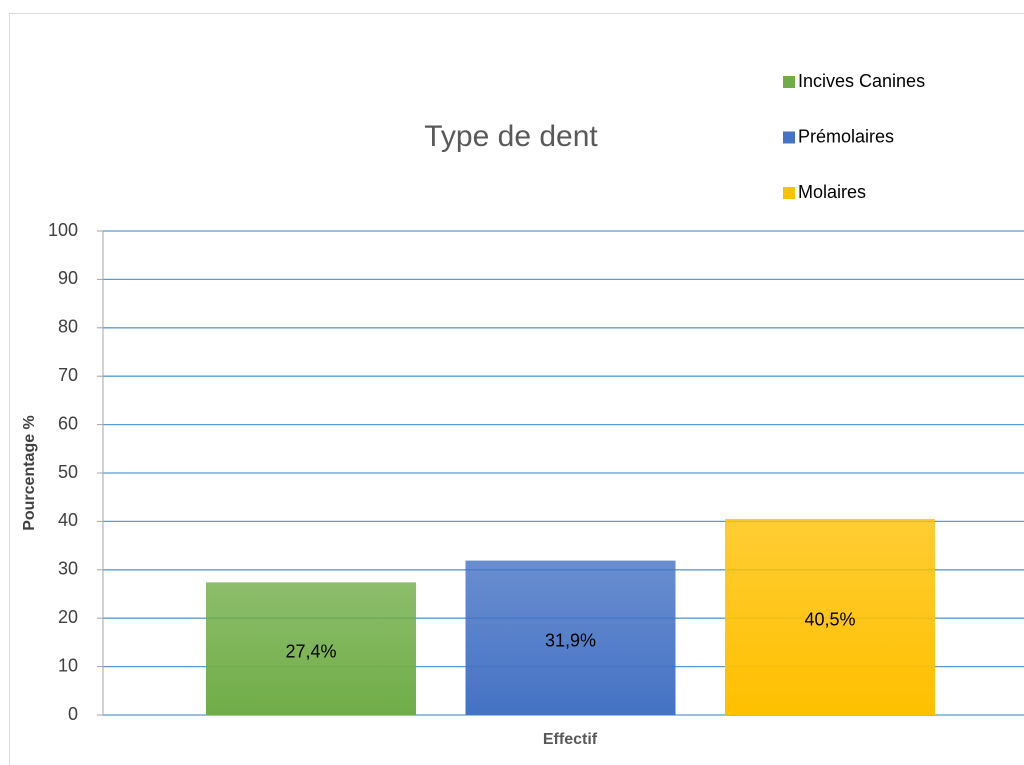  I want to click on legend-label: Incives Canines, so click(861, 81).